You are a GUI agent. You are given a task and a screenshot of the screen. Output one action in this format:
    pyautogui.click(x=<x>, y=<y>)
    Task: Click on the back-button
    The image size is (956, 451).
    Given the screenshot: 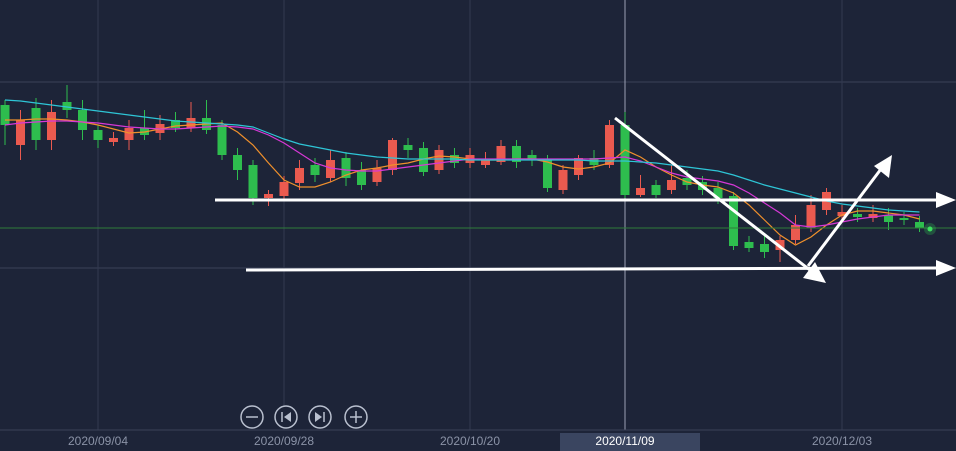 What is the action you would take?
    pyautogui.click(x=286, y=417)
    